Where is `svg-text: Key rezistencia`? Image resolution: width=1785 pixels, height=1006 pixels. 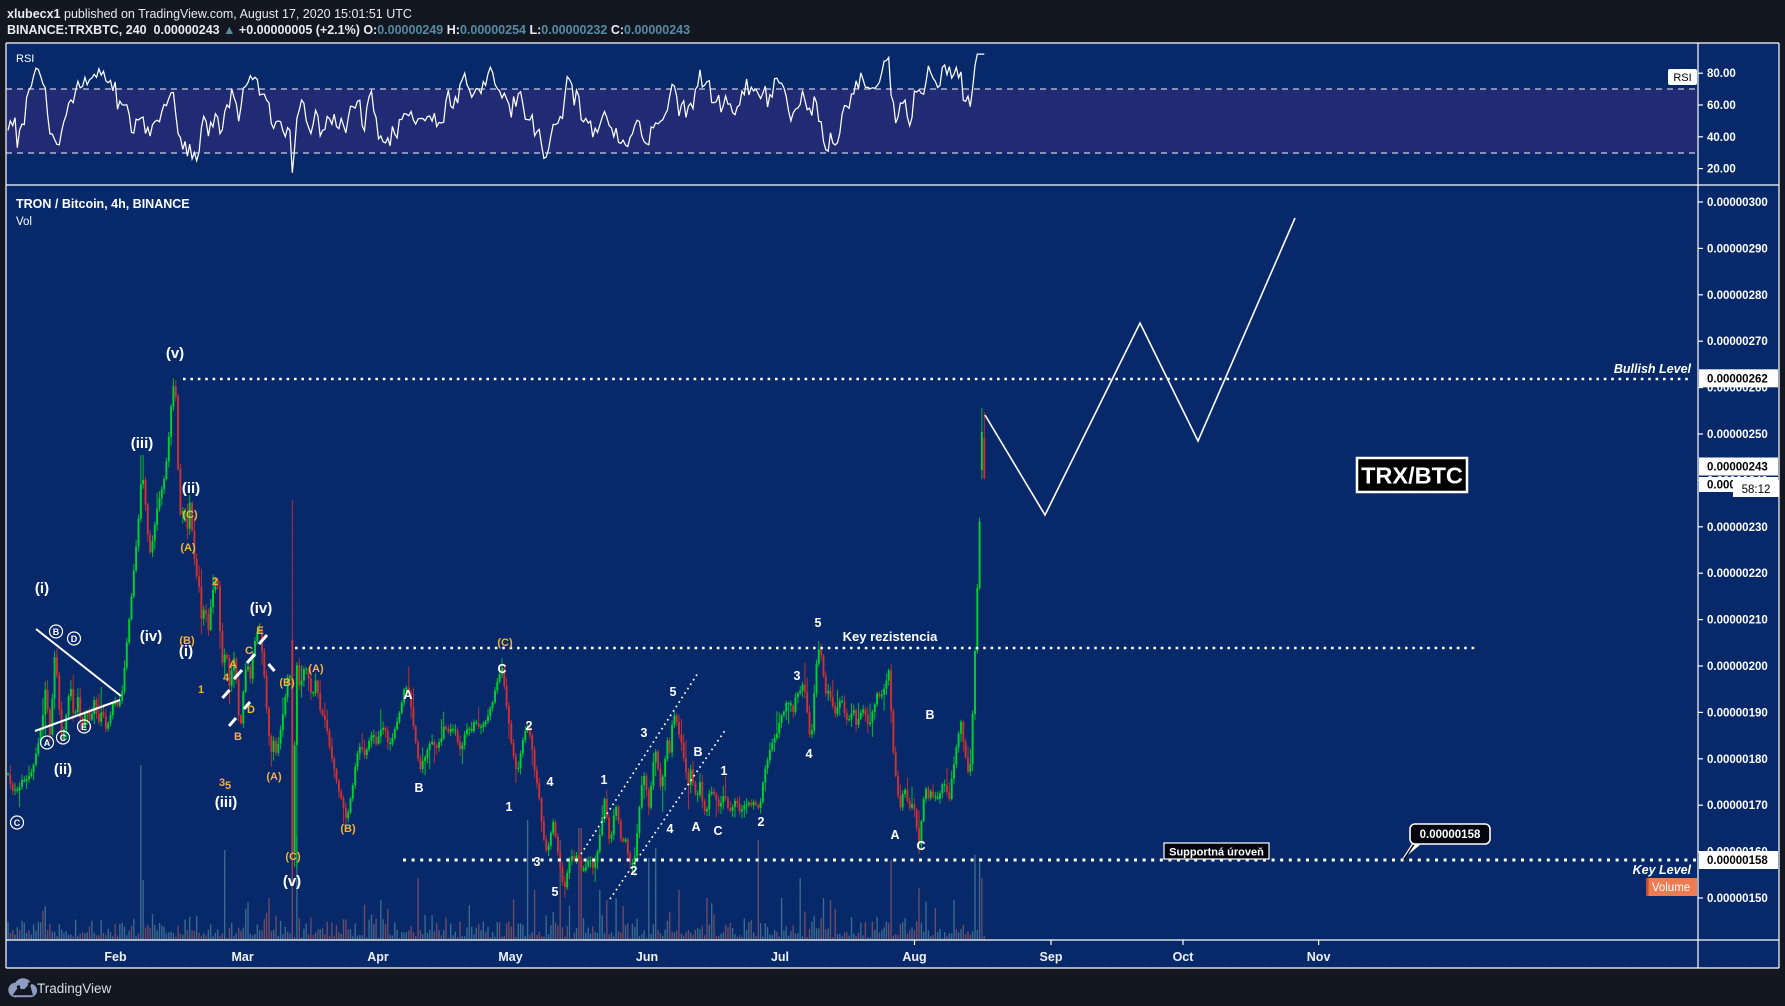 svg-text: Key rezistencia is located at coordinates (890, 636).